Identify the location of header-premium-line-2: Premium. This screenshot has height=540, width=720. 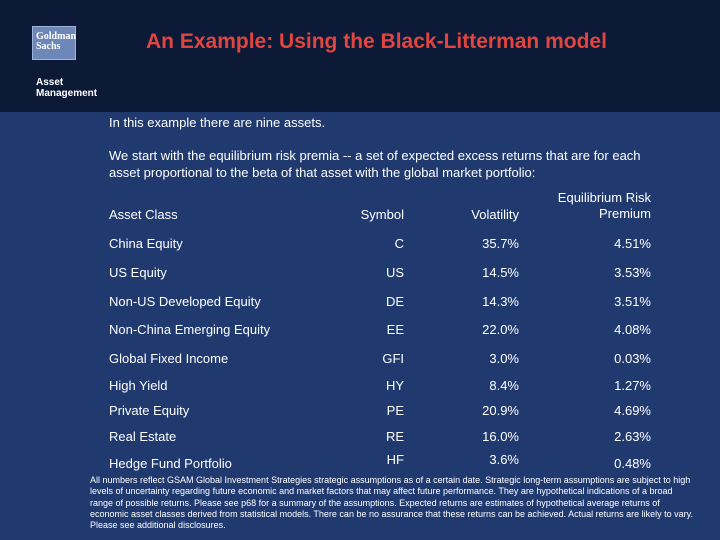
(624, 213).